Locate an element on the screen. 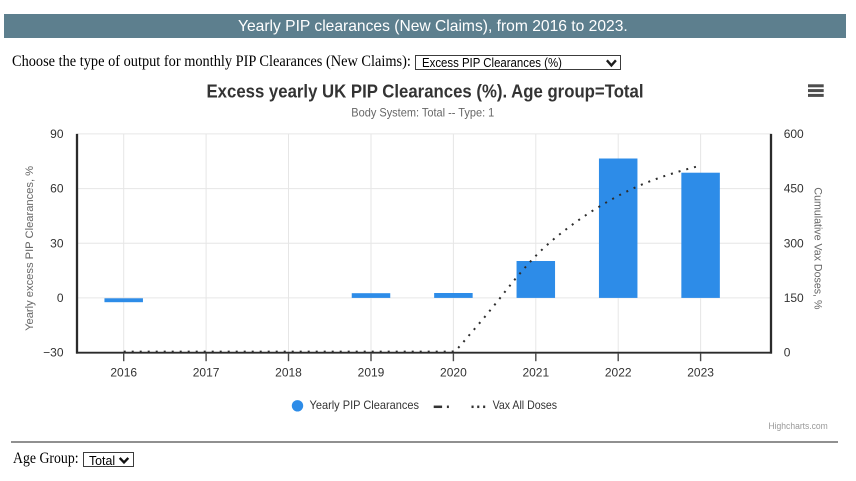 Image resolution: width=856 pixels, height=481 pixels. svg-text: 2023 is located at coordinates (700, 373).